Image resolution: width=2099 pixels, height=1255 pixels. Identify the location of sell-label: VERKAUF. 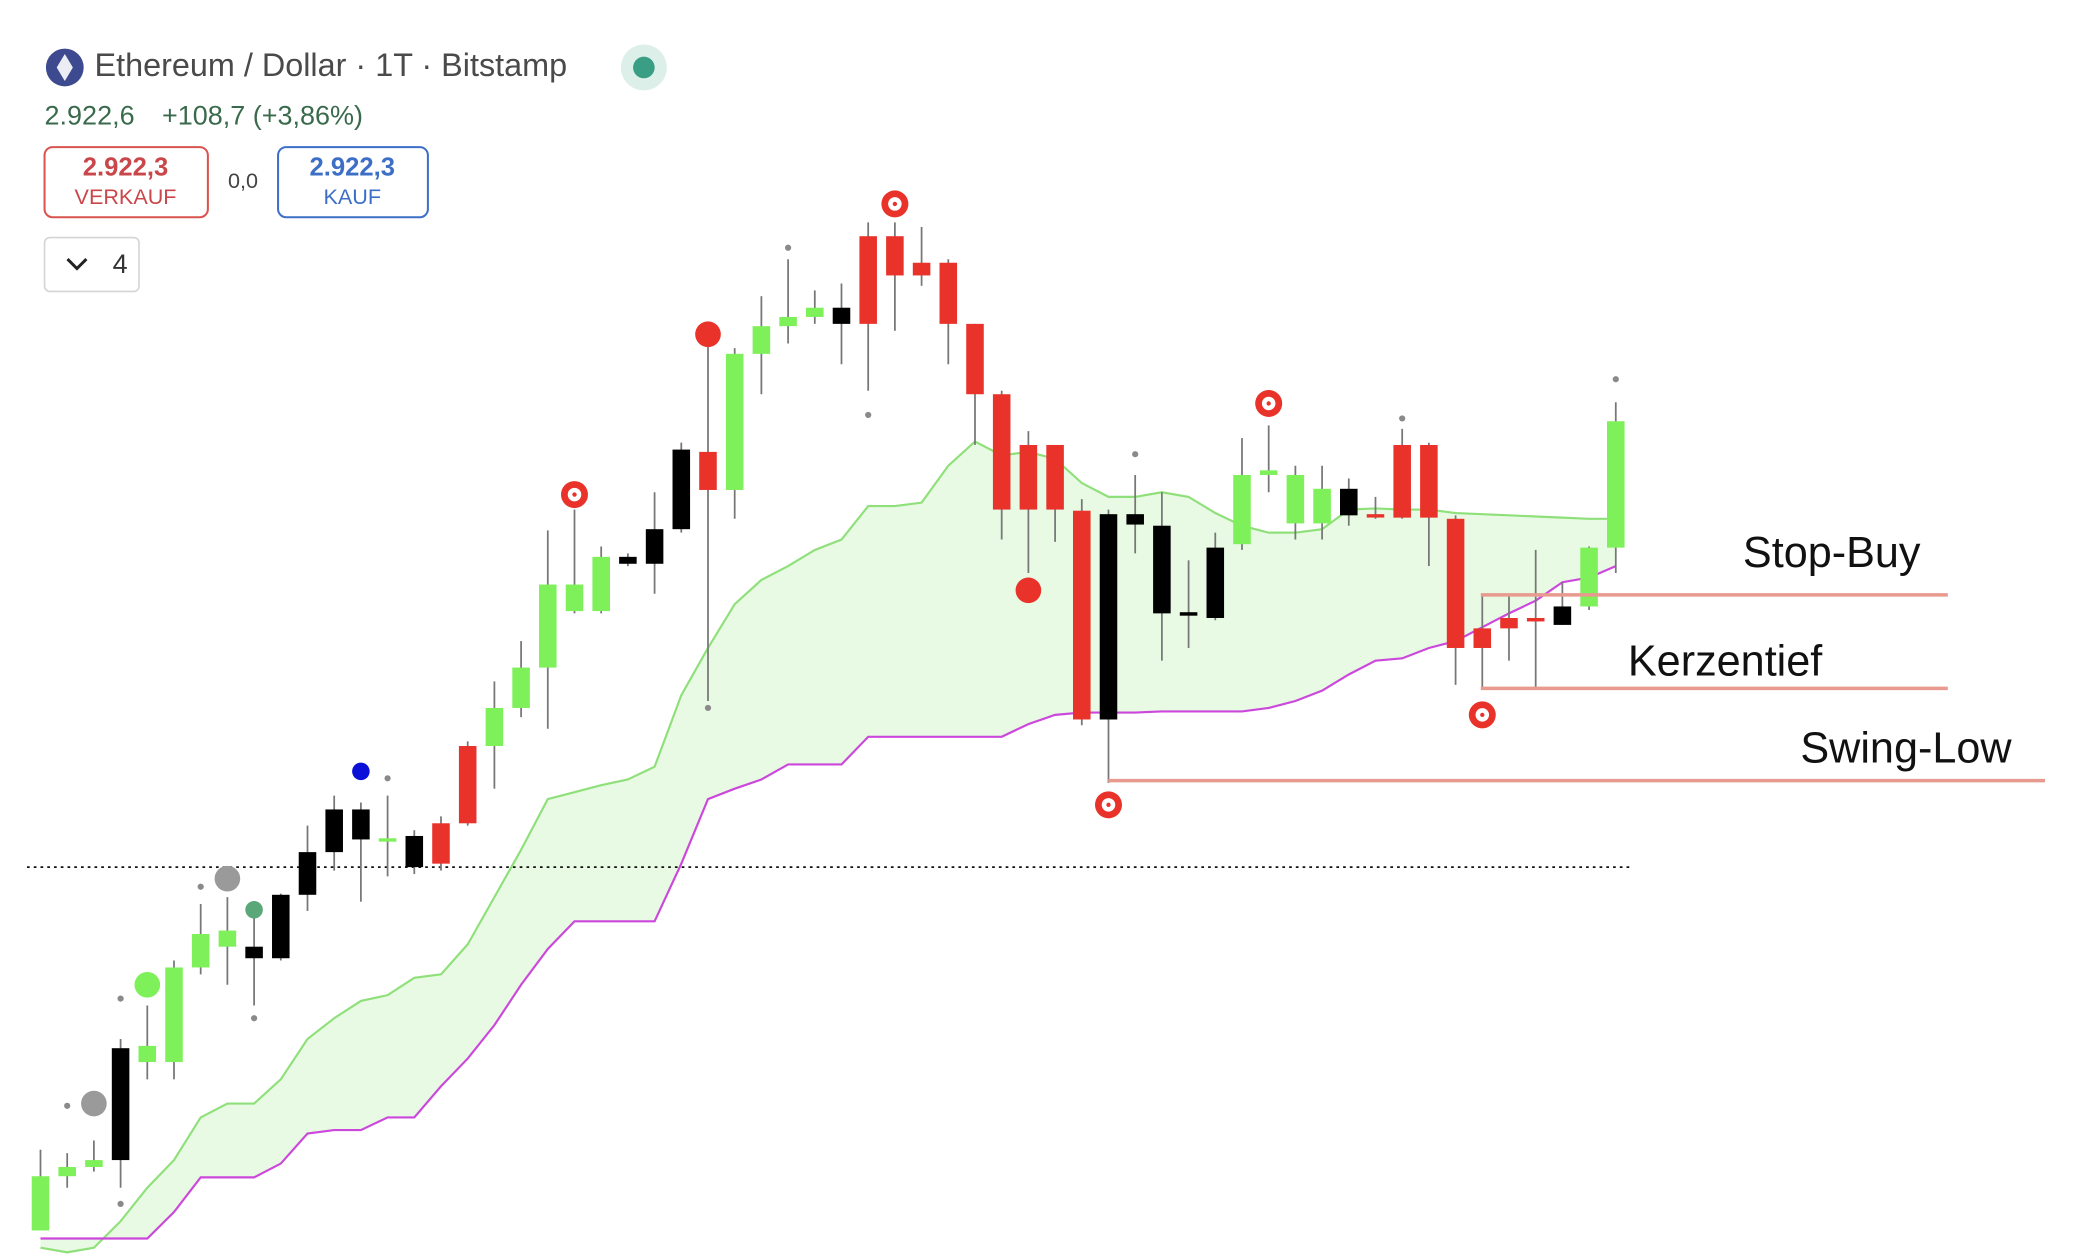
(126, 196).